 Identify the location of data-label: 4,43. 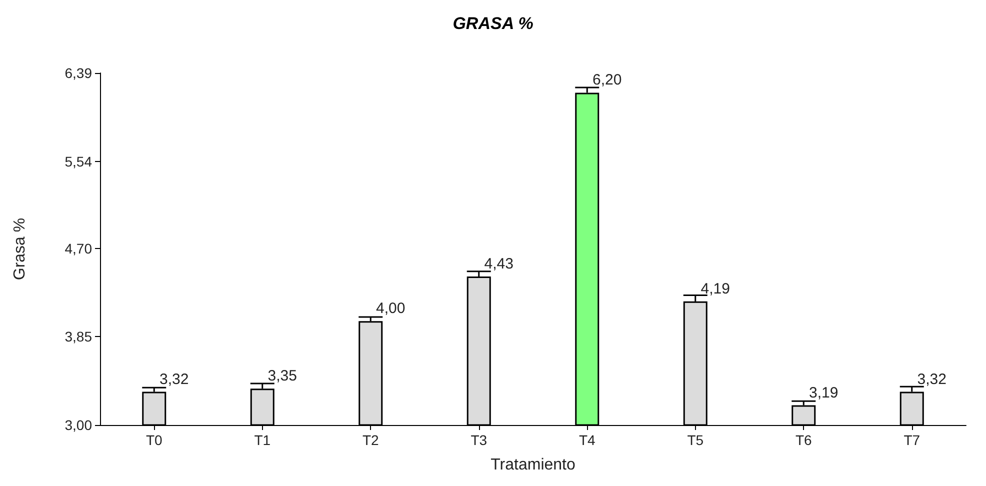
(499, 264).